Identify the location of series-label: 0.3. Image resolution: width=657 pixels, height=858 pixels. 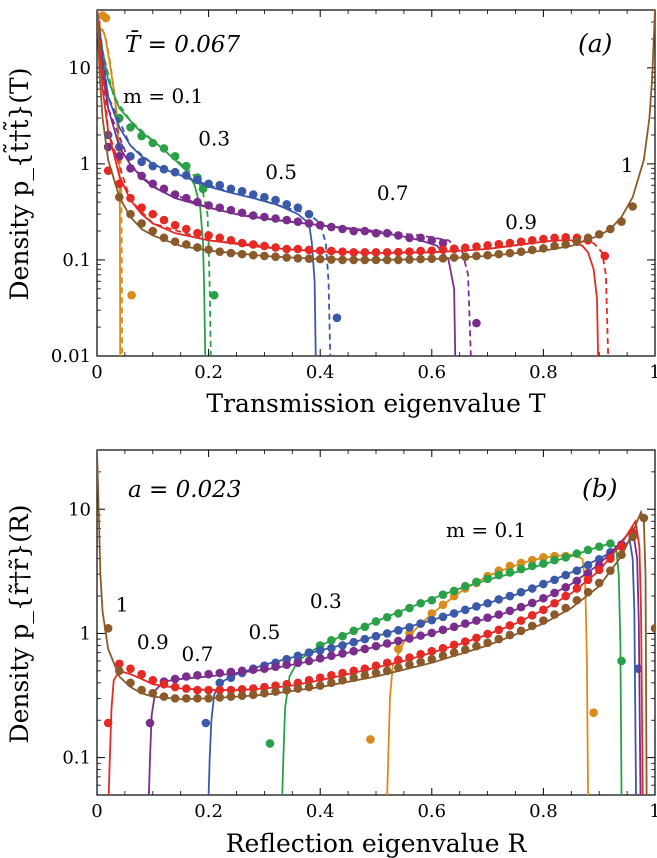
(214, 139).